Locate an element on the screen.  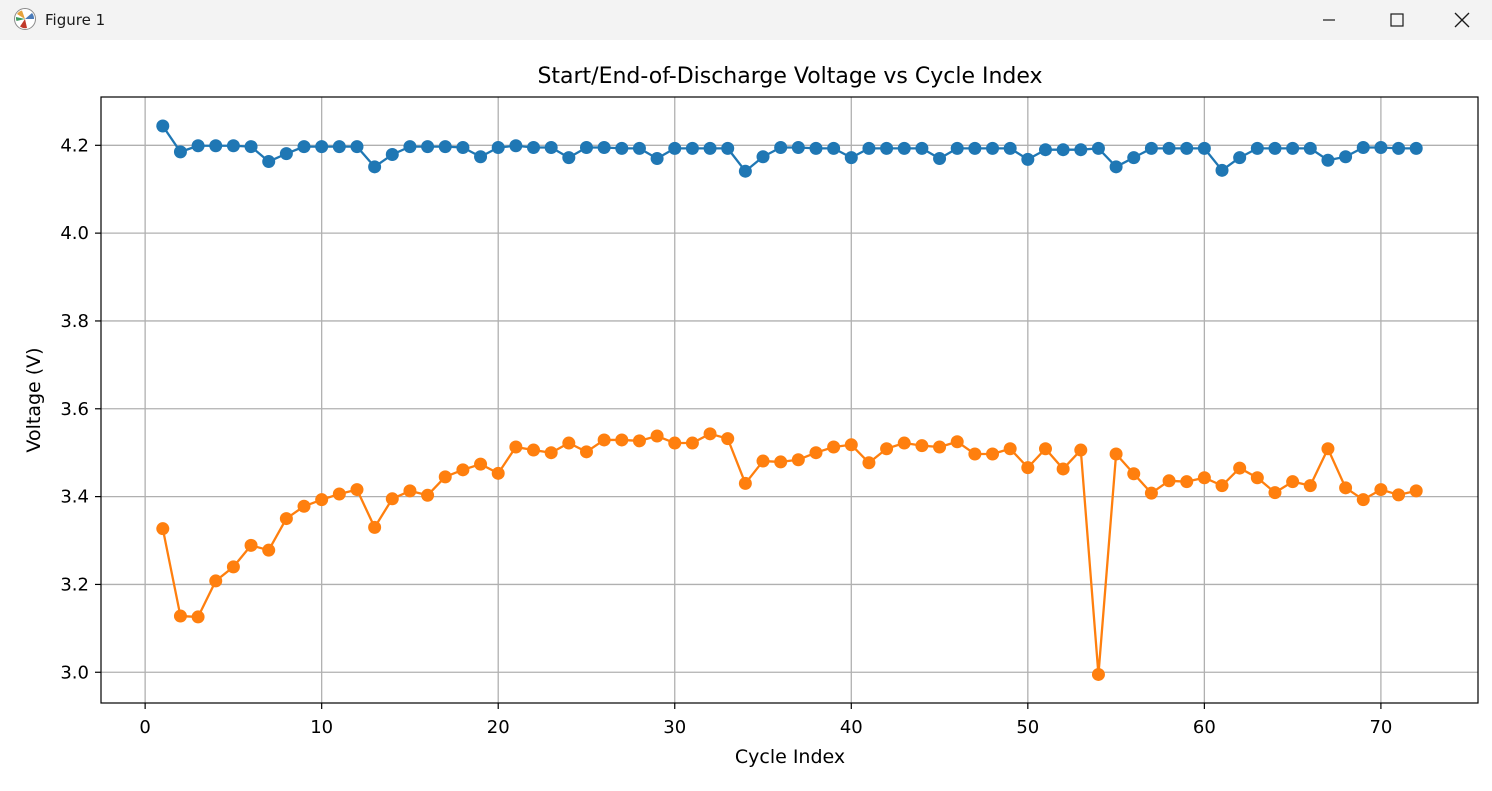
minimize-button is located at coordinates (1329, 20).